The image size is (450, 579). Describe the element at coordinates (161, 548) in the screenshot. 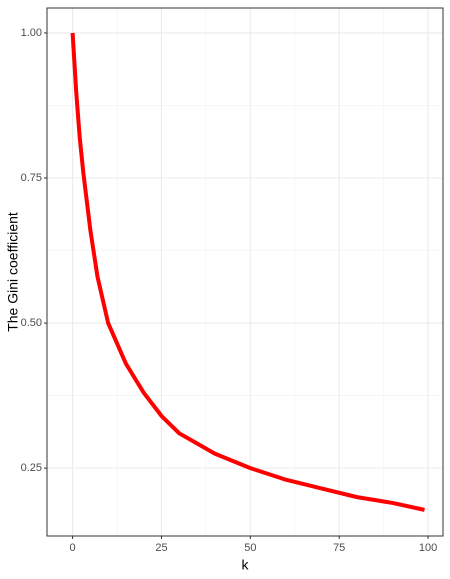

I see `x-tick-label: 25` at that location.